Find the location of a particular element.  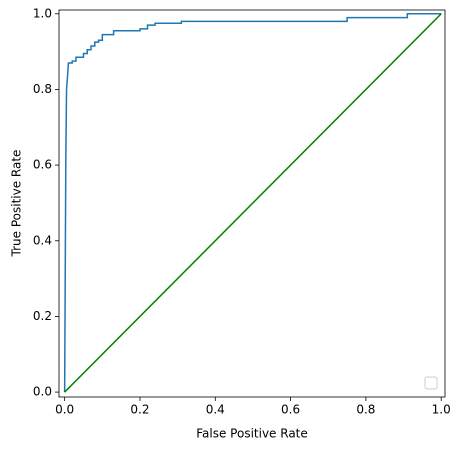

y-tick-label: 1.0 is located at coordinates (42, 13).